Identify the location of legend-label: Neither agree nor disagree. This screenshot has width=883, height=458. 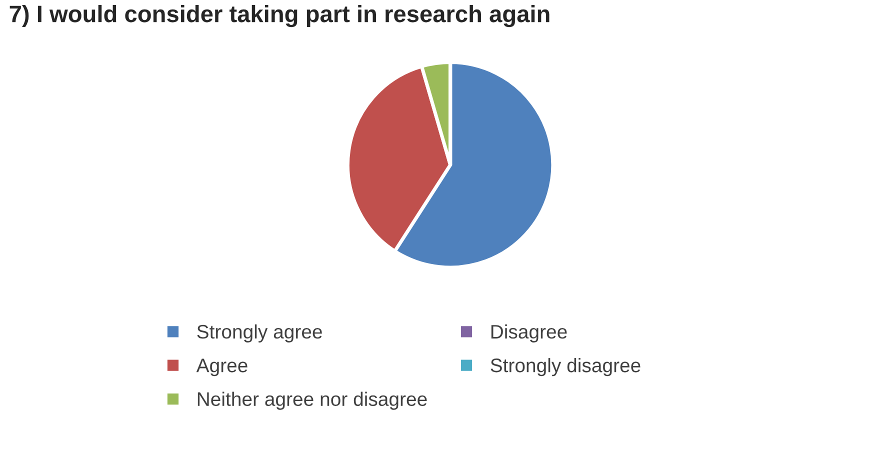
(312, 401).